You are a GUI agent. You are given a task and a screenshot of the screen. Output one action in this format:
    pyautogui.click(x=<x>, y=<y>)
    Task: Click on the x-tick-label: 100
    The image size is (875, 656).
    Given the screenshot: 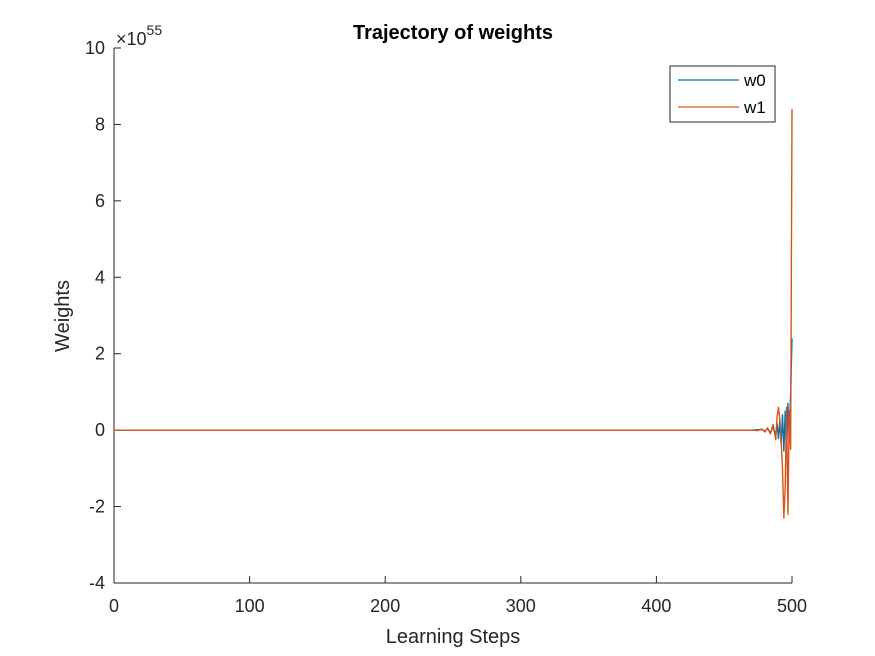 What is the action you would take?
    pyautogui.click(x=250, y=606)
    